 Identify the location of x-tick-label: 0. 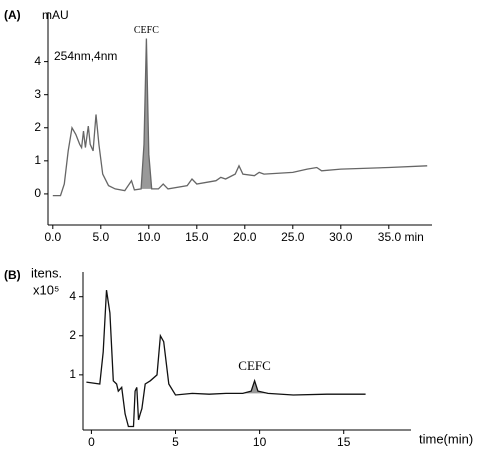
(91, 442).